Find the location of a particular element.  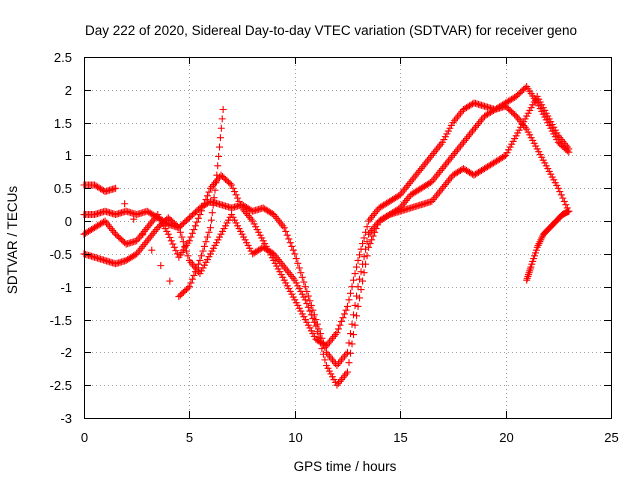

y-tick-label: -3 is located at coordinates (66, 418).